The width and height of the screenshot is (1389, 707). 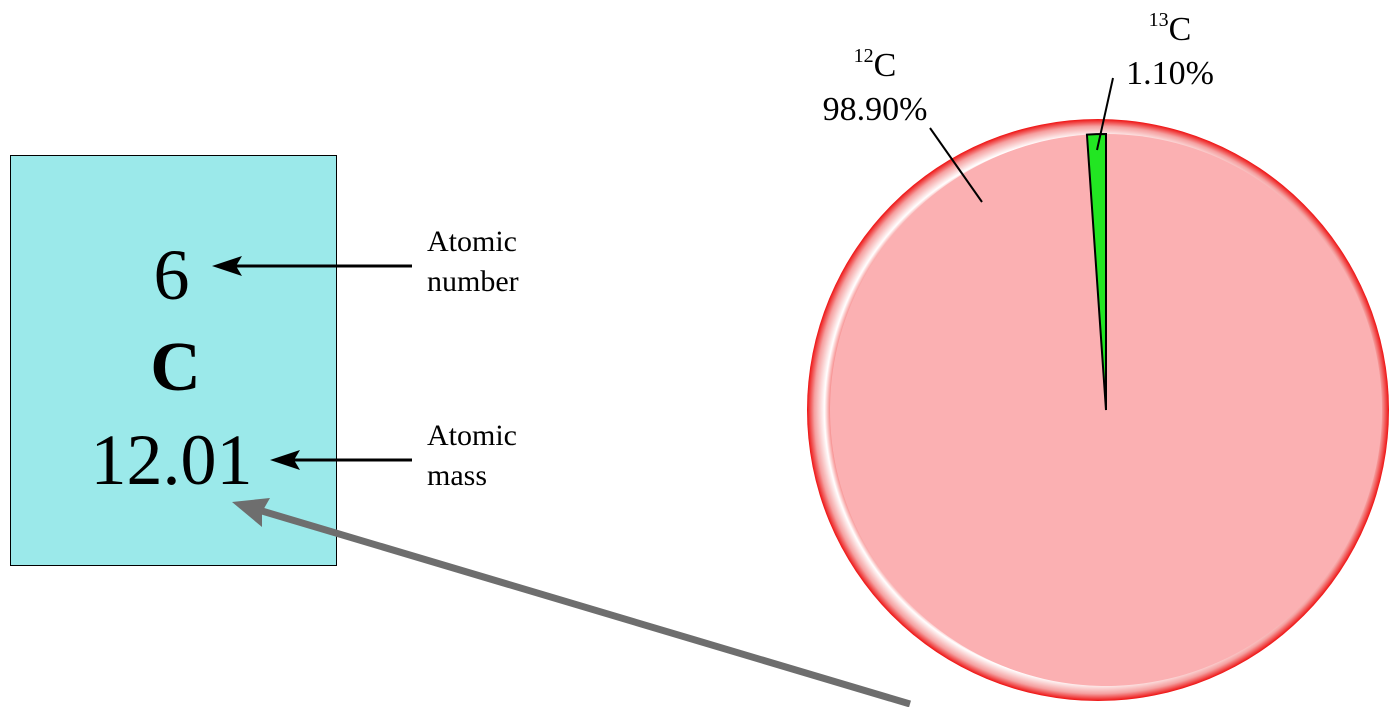 What do you see at coordinates (1105, 114) in the screenshot?
I see `c13-leader-line` at bounding box center [1105, 114].